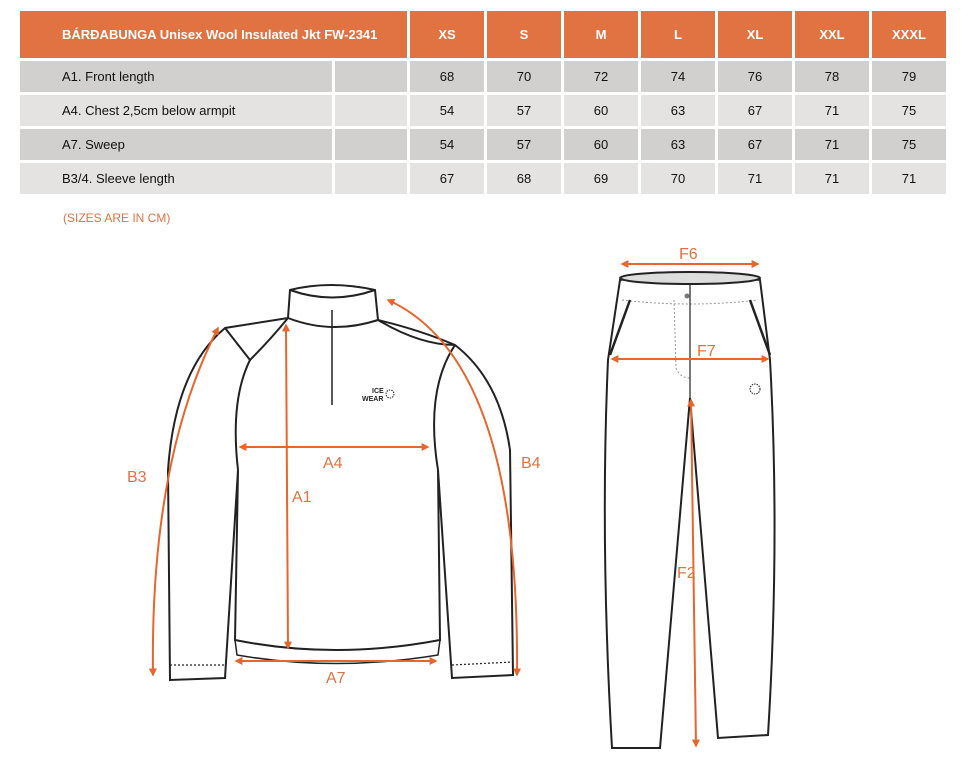 This screenshot has height=780, width=967. Describe the element at coordinates (755, 34) in the screenshot. I see `size-header: XL` at that location.